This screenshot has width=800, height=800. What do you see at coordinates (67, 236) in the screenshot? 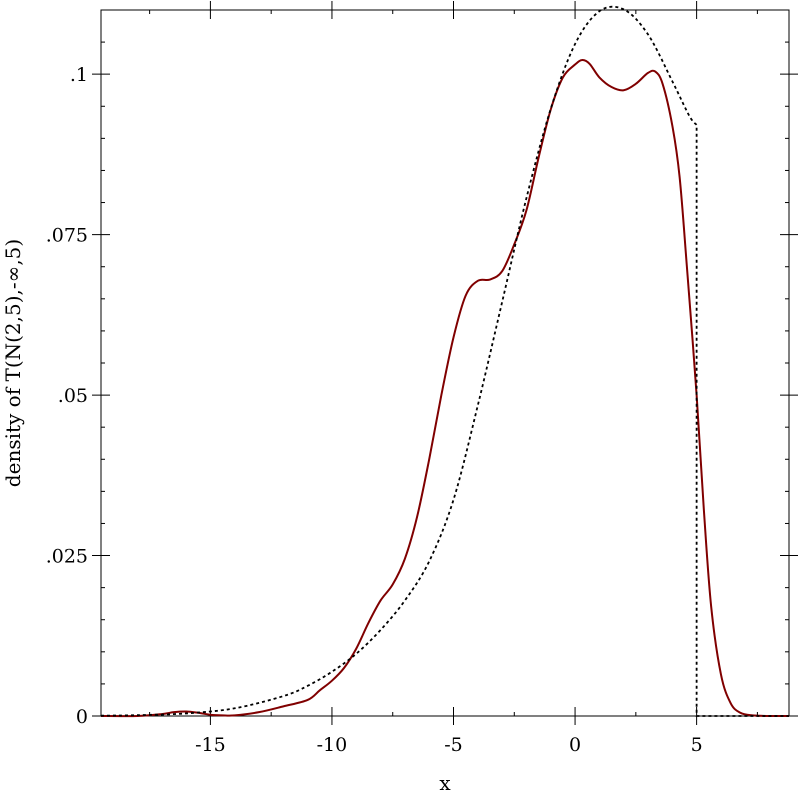
I see `y-tick-label: .075` at bounding box center [67, 236].